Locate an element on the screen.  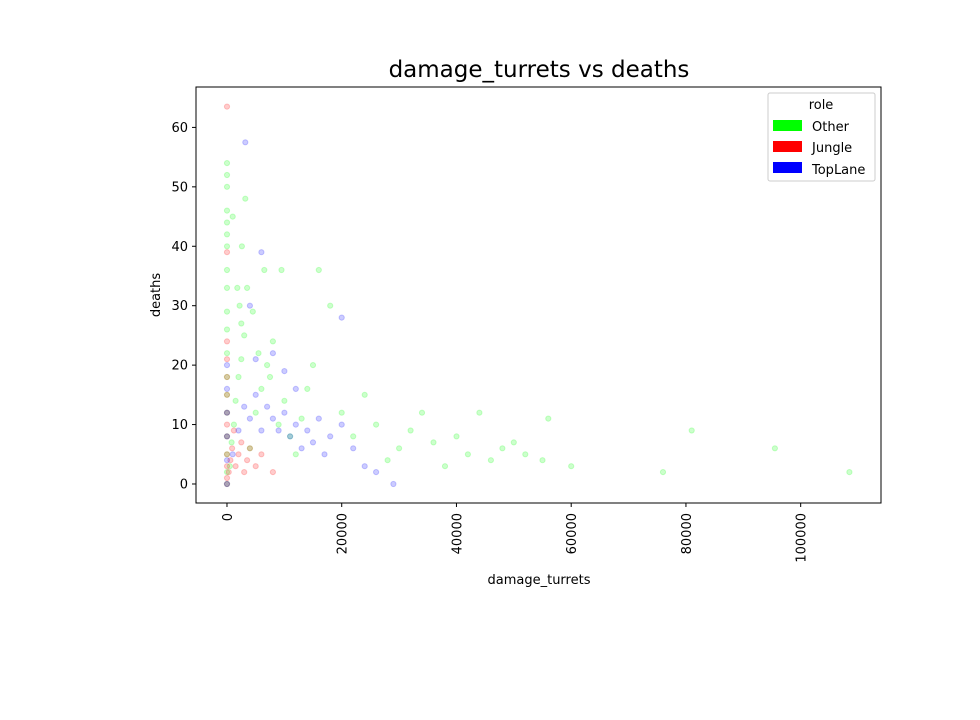
y-tick-label: 50 is located at coordinates (179, 187).